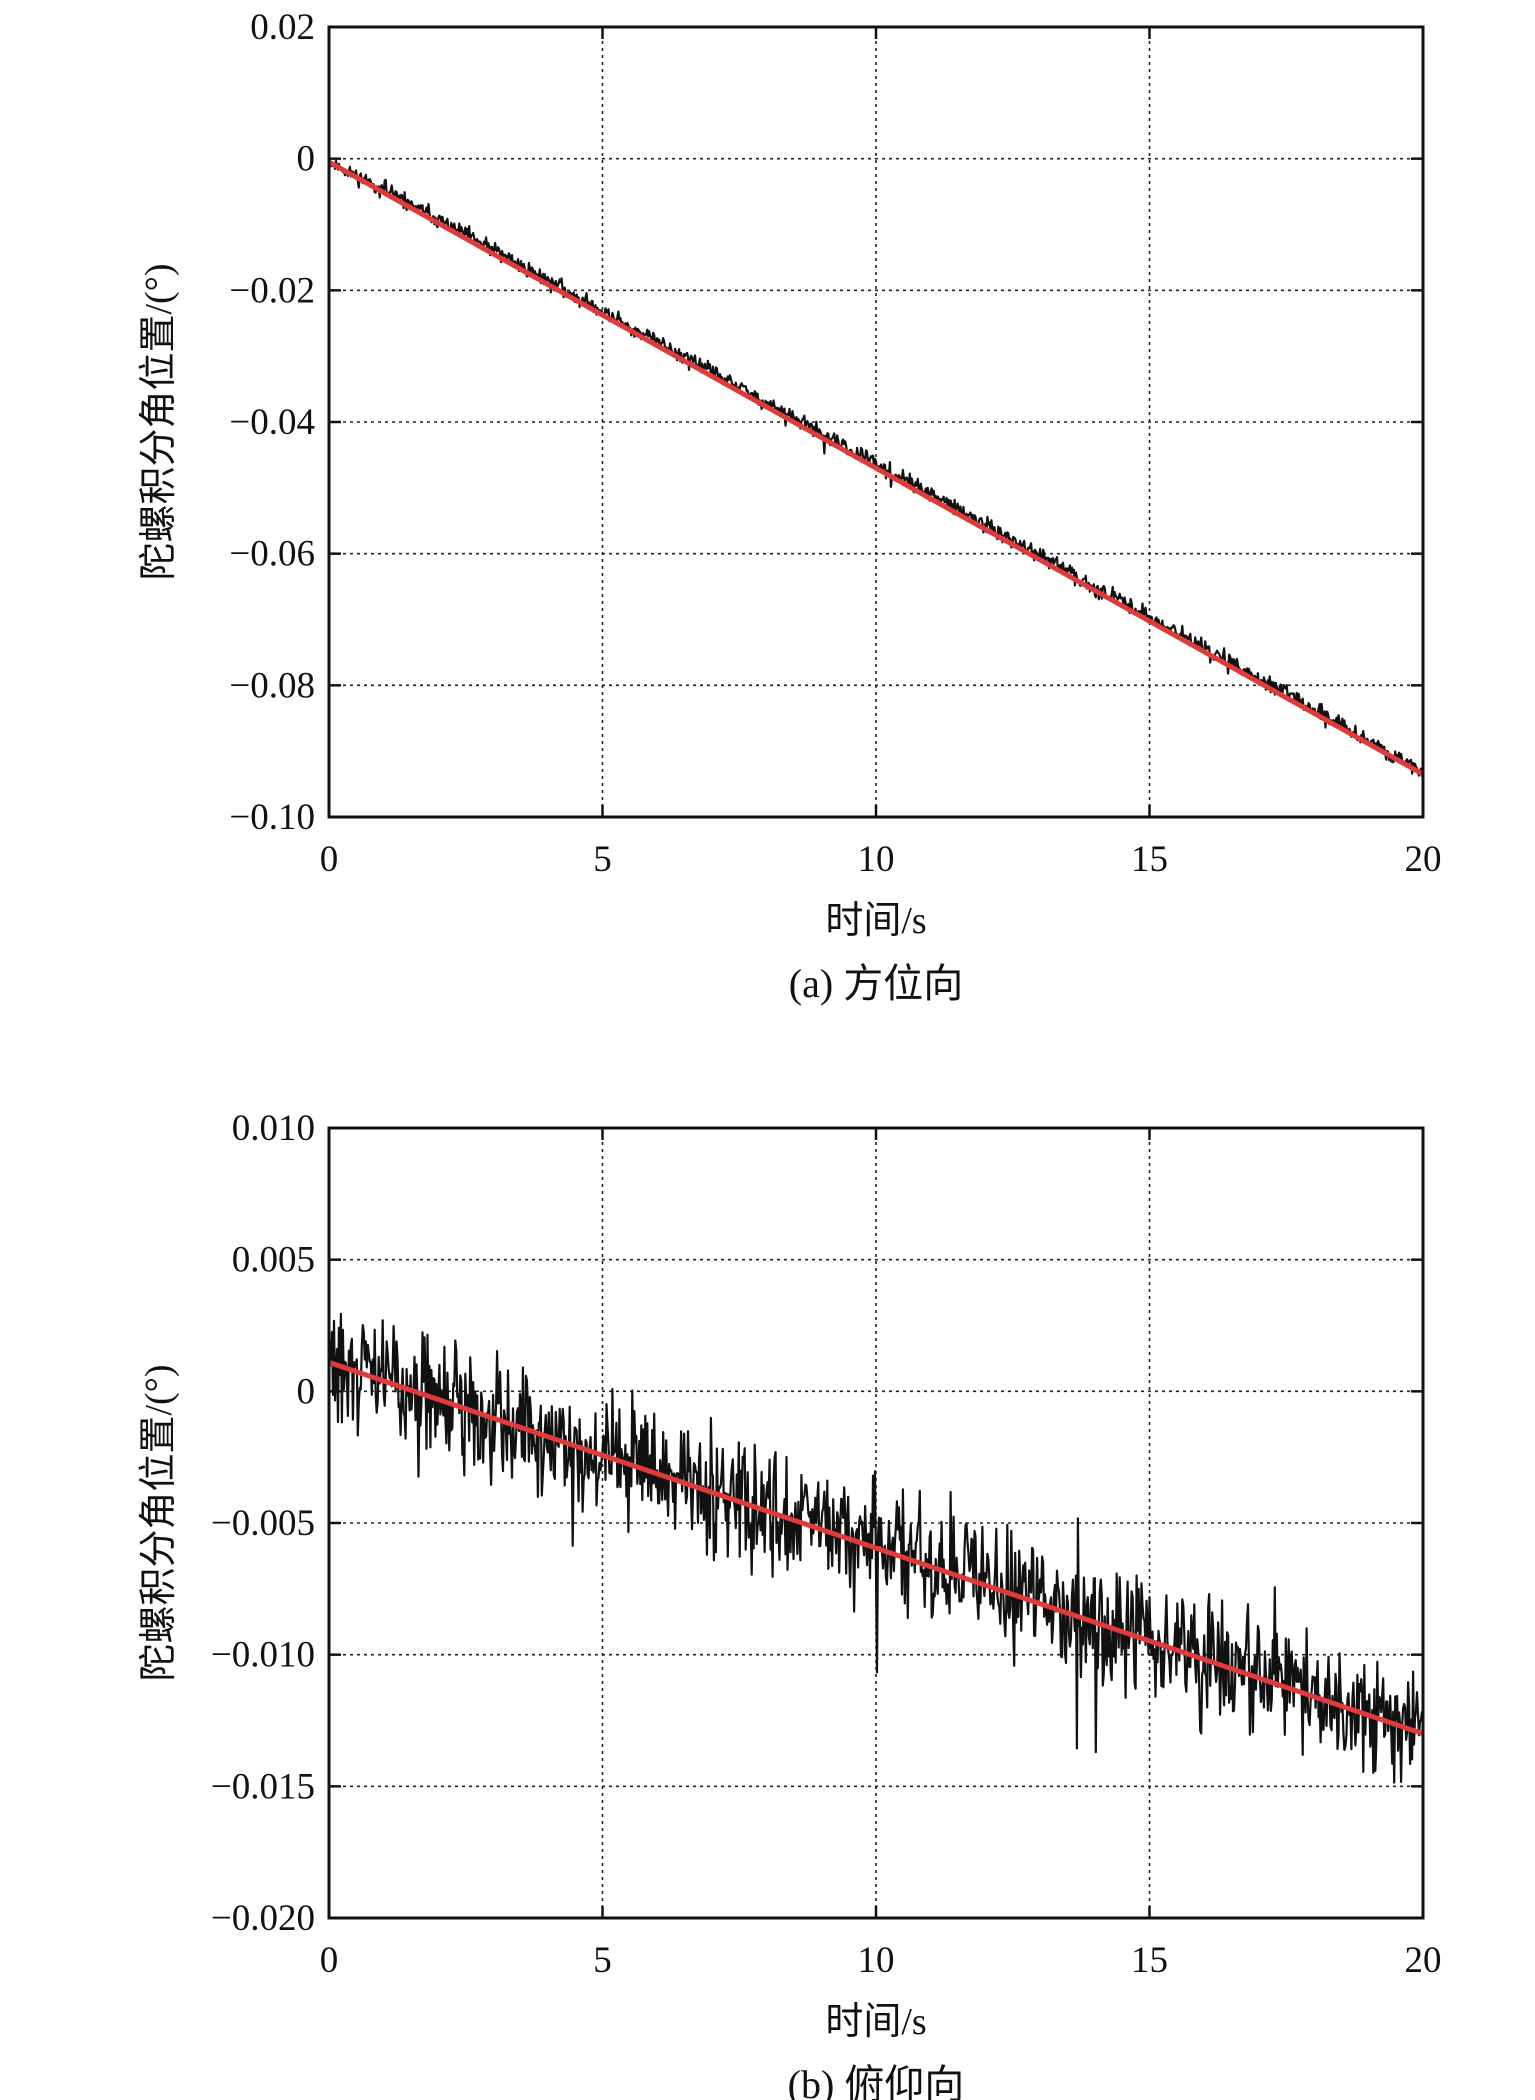  I want to click on y-tick-label: −0.10, so click(272, 817).